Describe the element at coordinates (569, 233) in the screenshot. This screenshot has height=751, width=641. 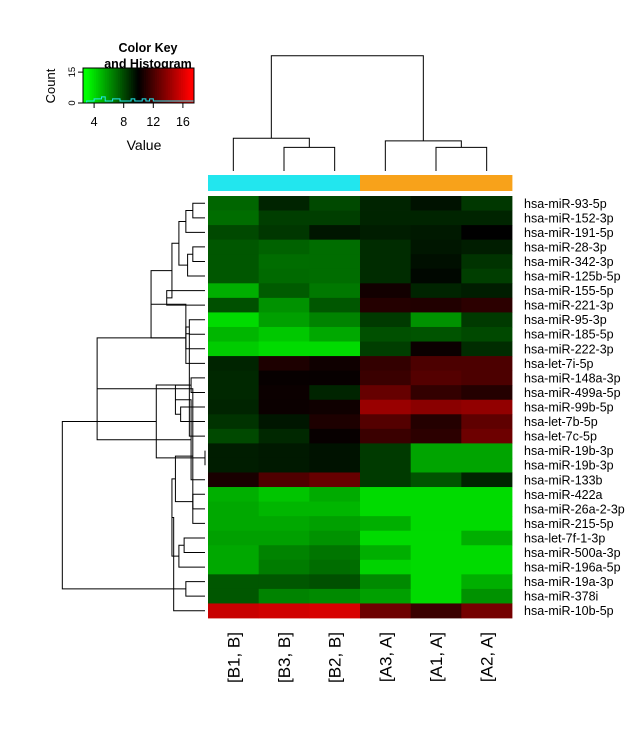
I see `row-label: hsa-miR-191-5p` at that location.